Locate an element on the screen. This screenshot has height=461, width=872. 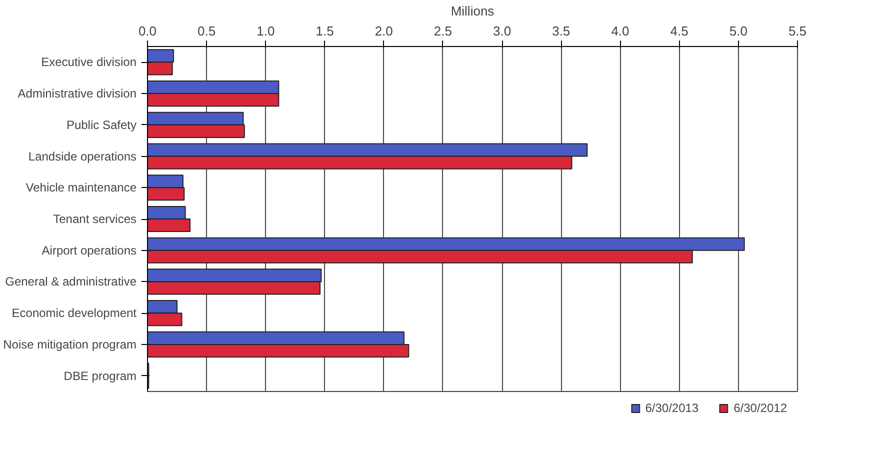
y-tick-label: Economic development is located at coordinates (75, 313).